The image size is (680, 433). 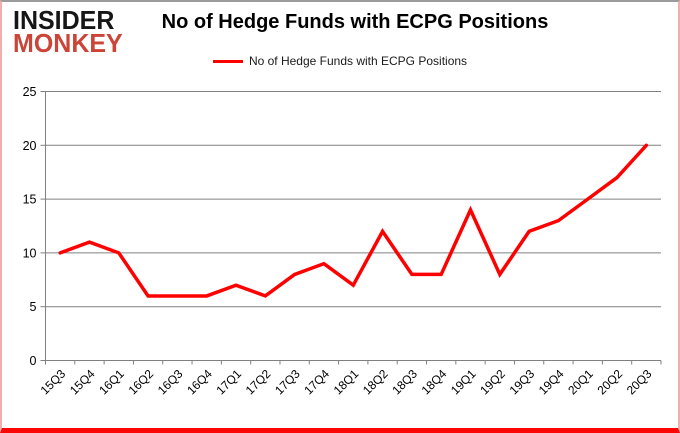 I want to click on y-tick-label: 0, so click(x=33, y=361).